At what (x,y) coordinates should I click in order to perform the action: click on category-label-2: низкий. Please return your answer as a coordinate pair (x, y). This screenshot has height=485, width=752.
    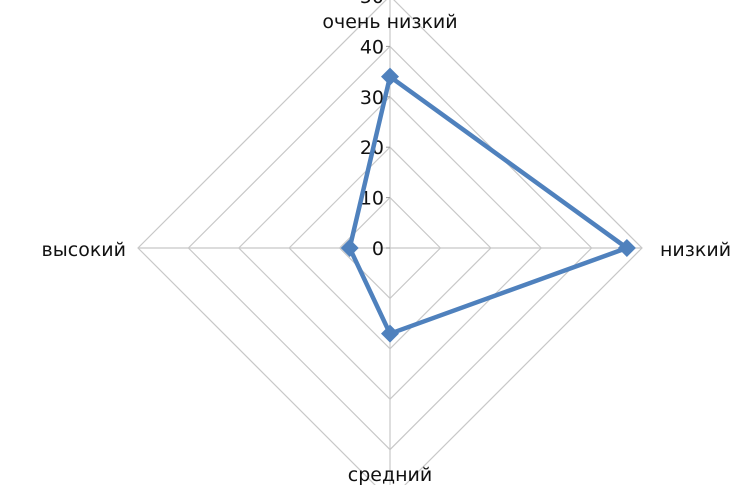
    Looking at the image, I should click on (695, 250).